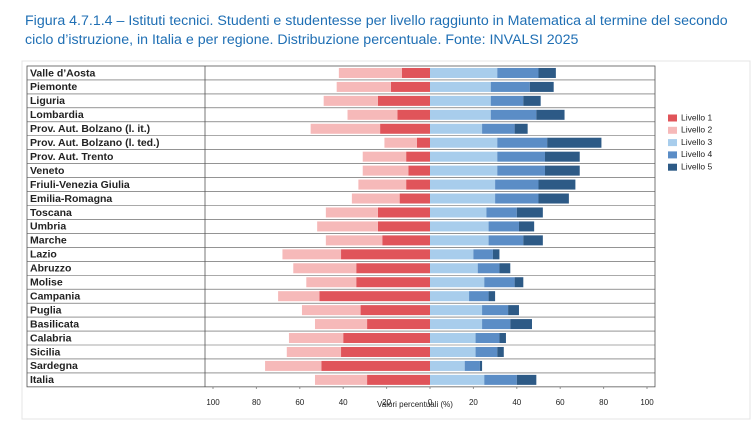 This screenshot has height=423, width=755. What do you see at coordinates (47, 171) in the screenshot?
I see `category-label: Veneto` at bounding box center [47, 171].